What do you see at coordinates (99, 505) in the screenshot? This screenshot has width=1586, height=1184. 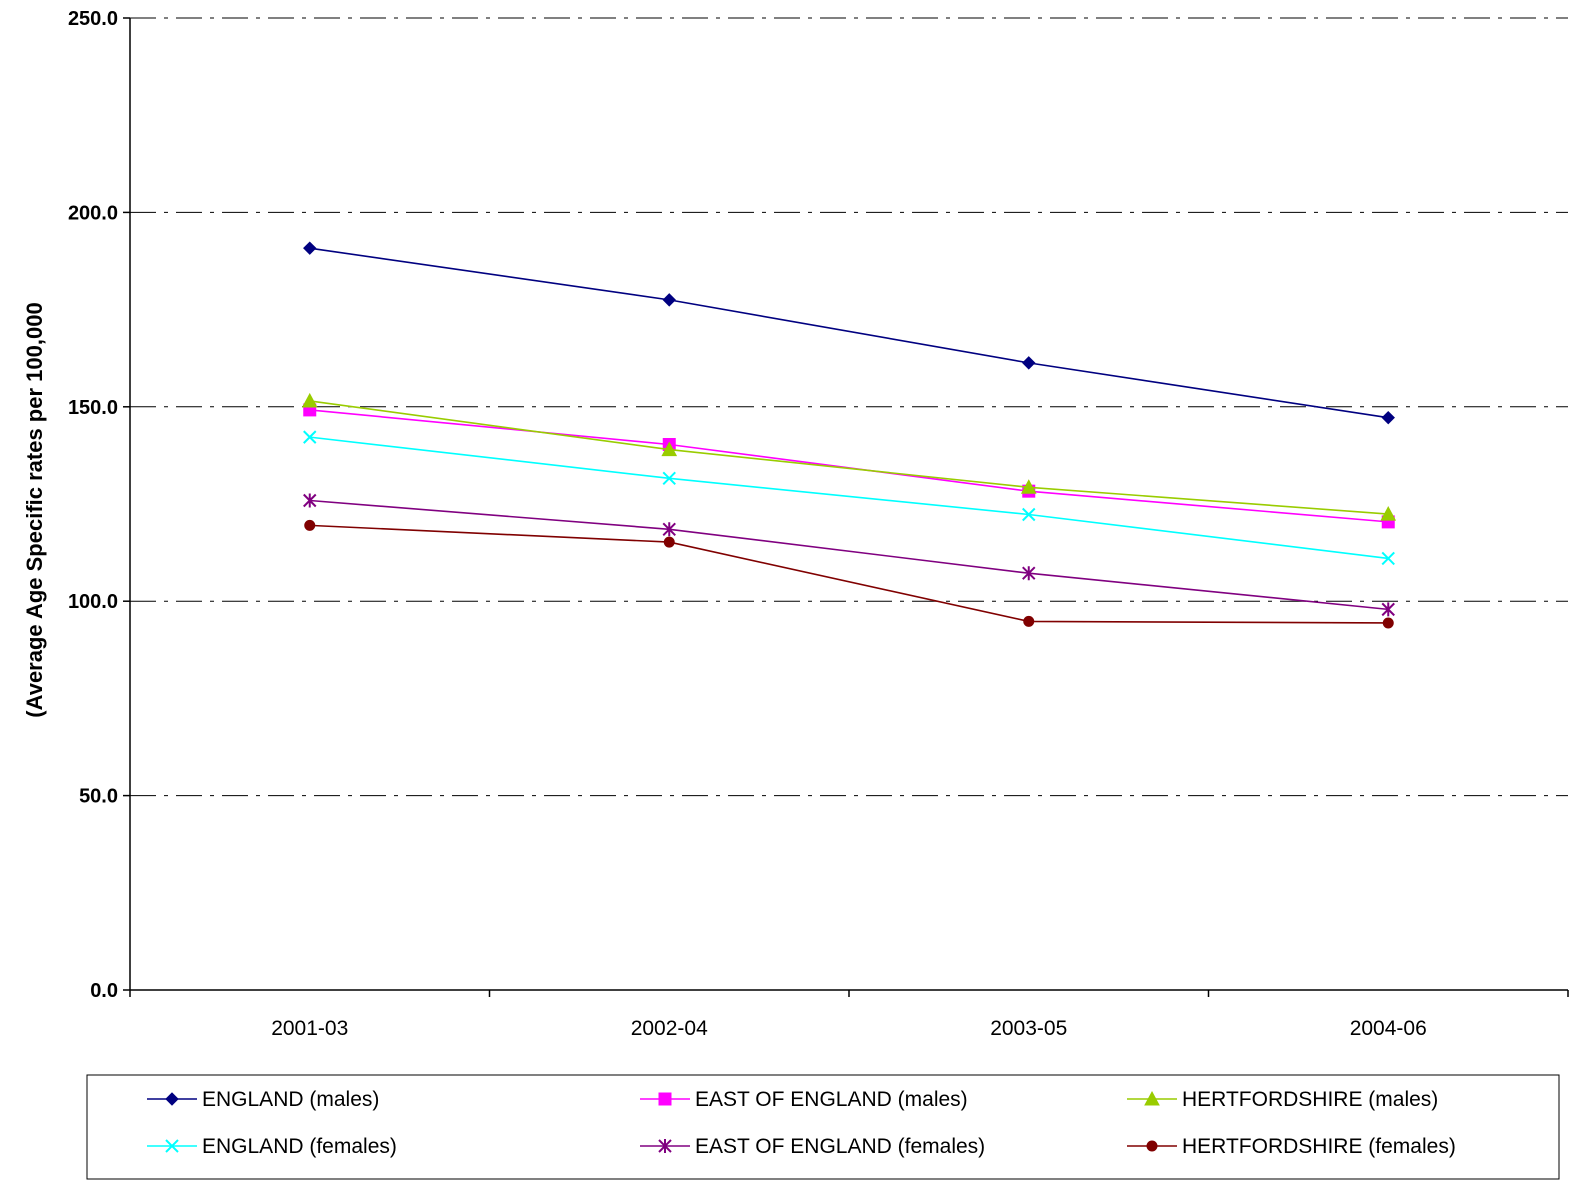 I see `y-tick-labels: 0.0 50.0 100.0 150.0 200.0 250.0` at bounding box center [99, 505].